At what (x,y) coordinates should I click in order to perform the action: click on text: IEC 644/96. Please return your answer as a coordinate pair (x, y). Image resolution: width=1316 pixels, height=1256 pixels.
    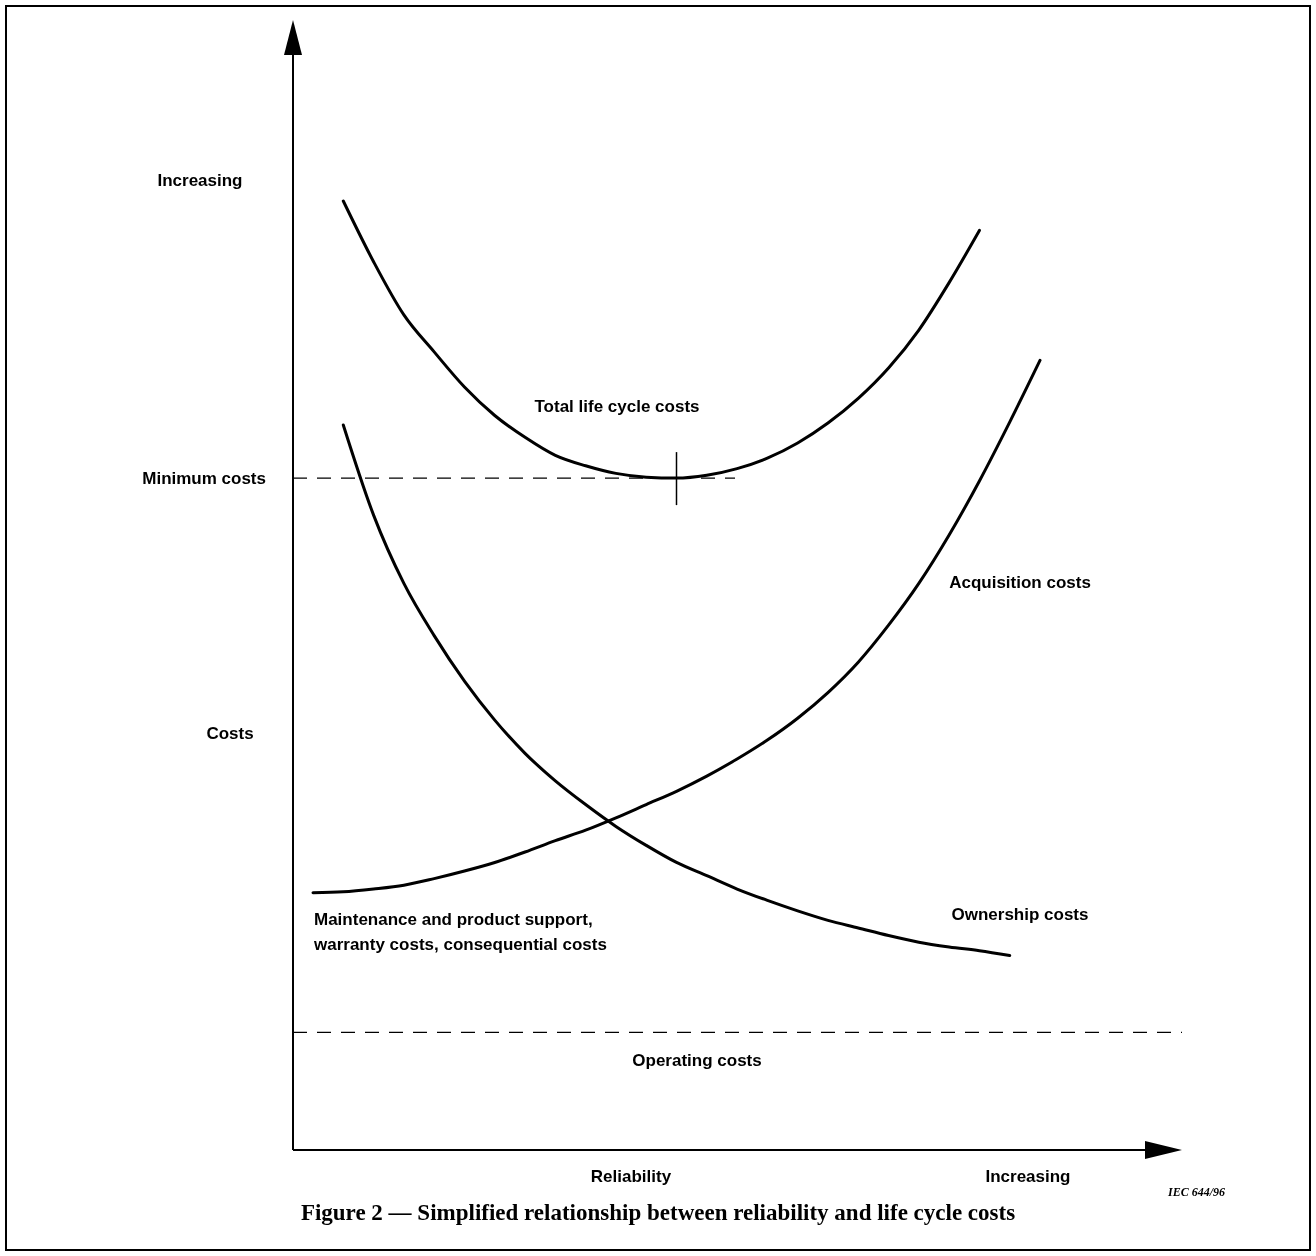
    Looking at the image, I should click on (1195, 1192).